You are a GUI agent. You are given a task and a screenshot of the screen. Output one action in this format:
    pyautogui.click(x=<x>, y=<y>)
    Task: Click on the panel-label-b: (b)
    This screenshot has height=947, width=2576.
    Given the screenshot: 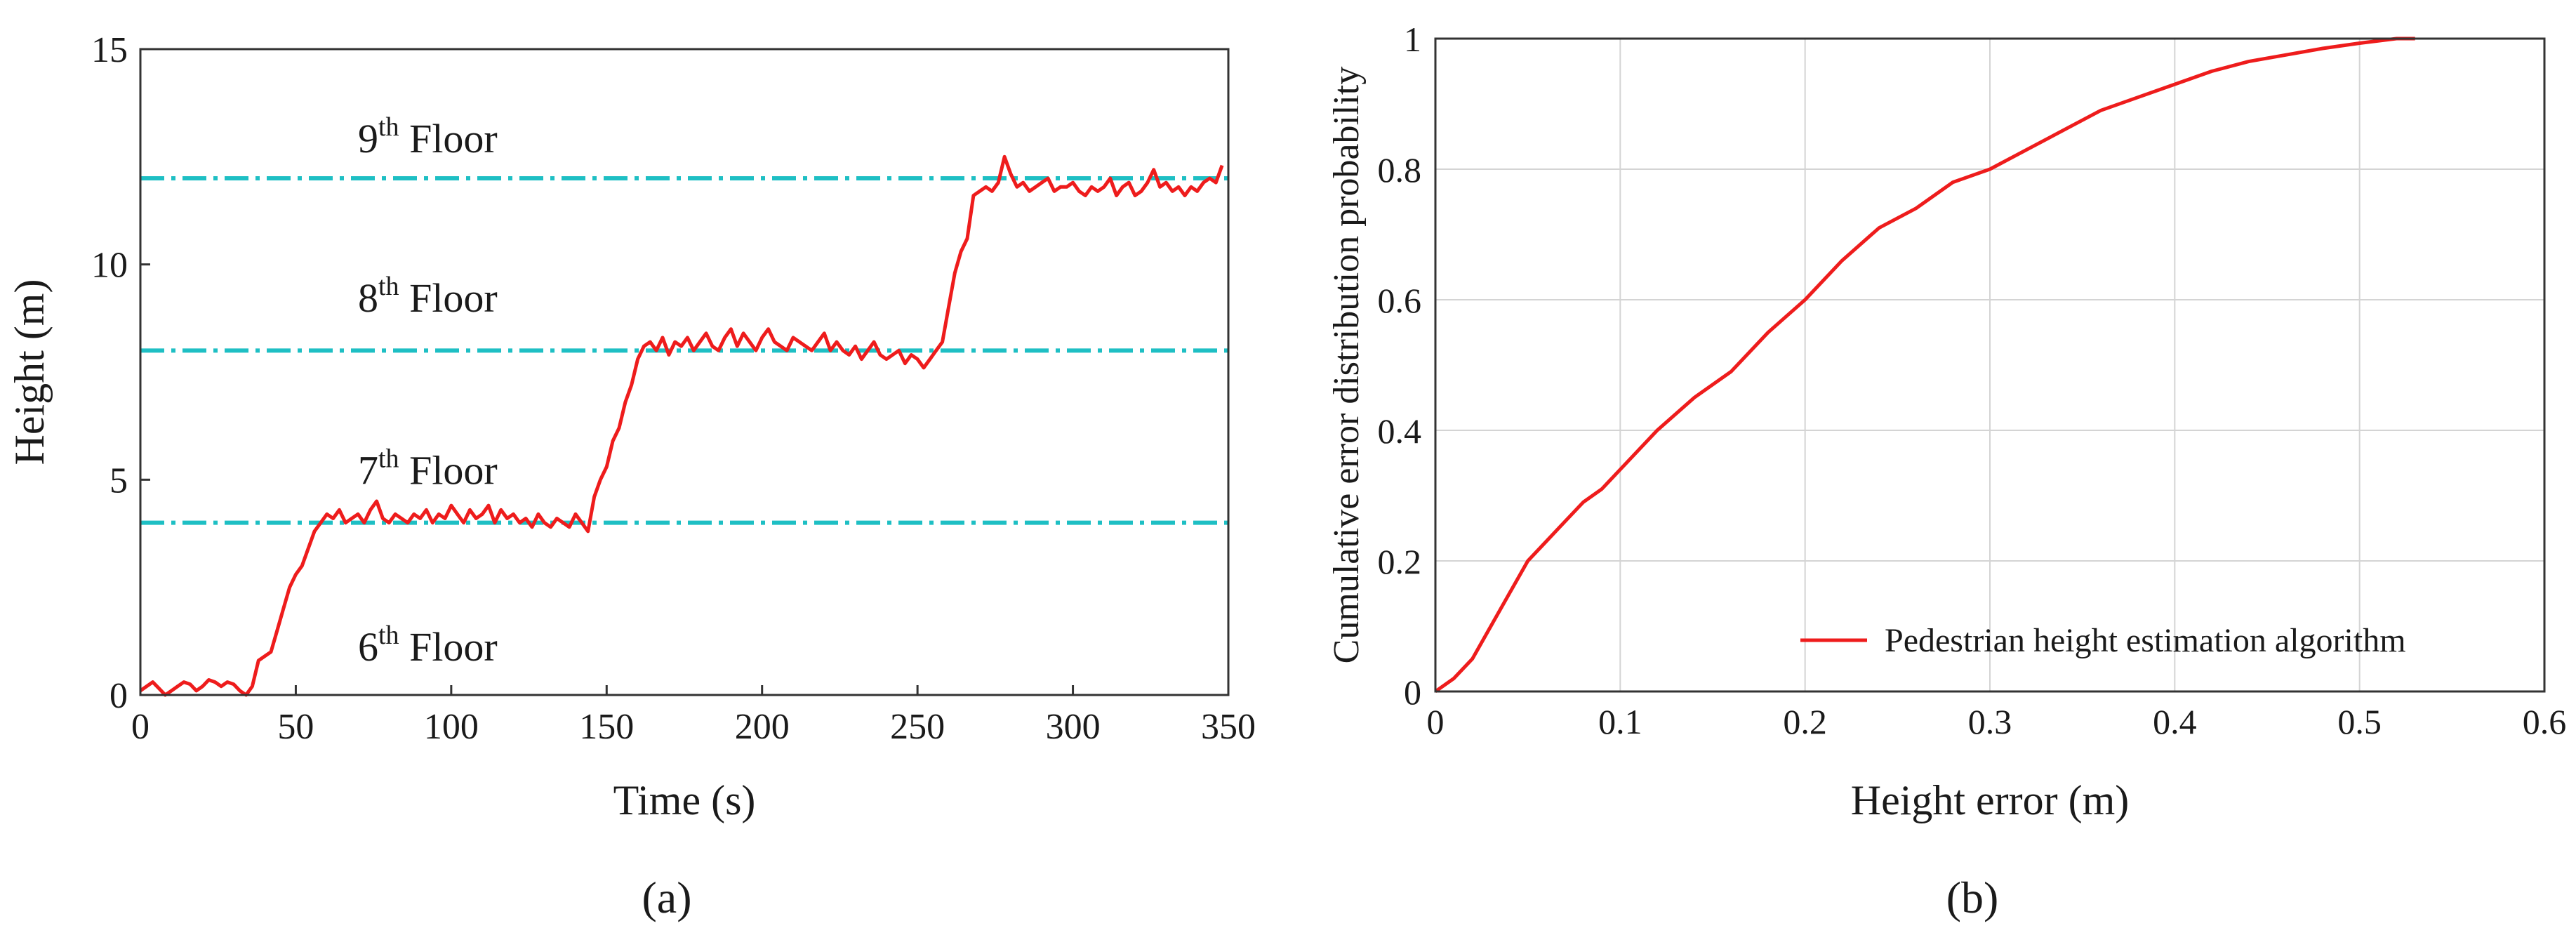 What is the action you would take?
    pyautogui.click(x=1973, y=897)
    